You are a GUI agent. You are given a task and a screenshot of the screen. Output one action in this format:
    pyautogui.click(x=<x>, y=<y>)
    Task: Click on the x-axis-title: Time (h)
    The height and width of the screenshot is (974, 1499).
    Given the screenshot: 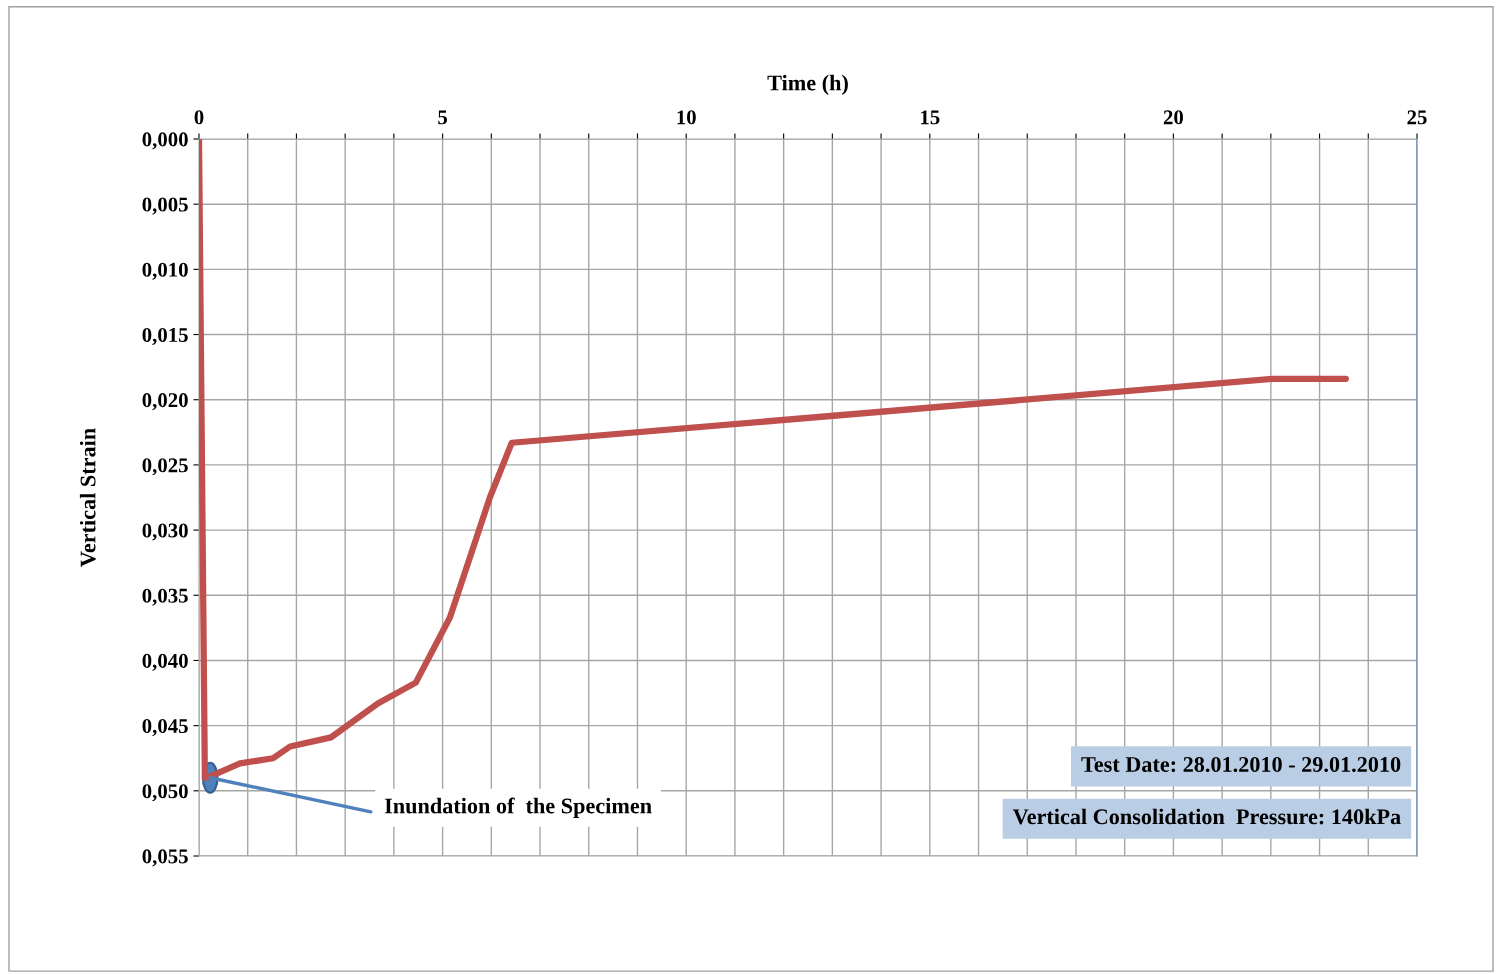 What is the action you would take?
    pyautogui.click(x=807, y=84)
    